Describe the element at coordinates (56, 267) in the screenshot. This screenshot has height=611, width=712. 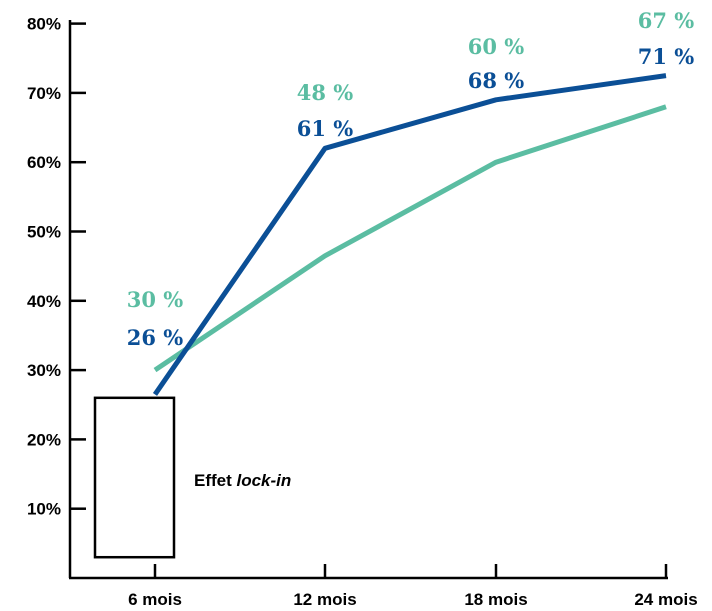
I see `y-ticks: 10% 20% 30% 40% 50% 60% 70% 80%` at that location.